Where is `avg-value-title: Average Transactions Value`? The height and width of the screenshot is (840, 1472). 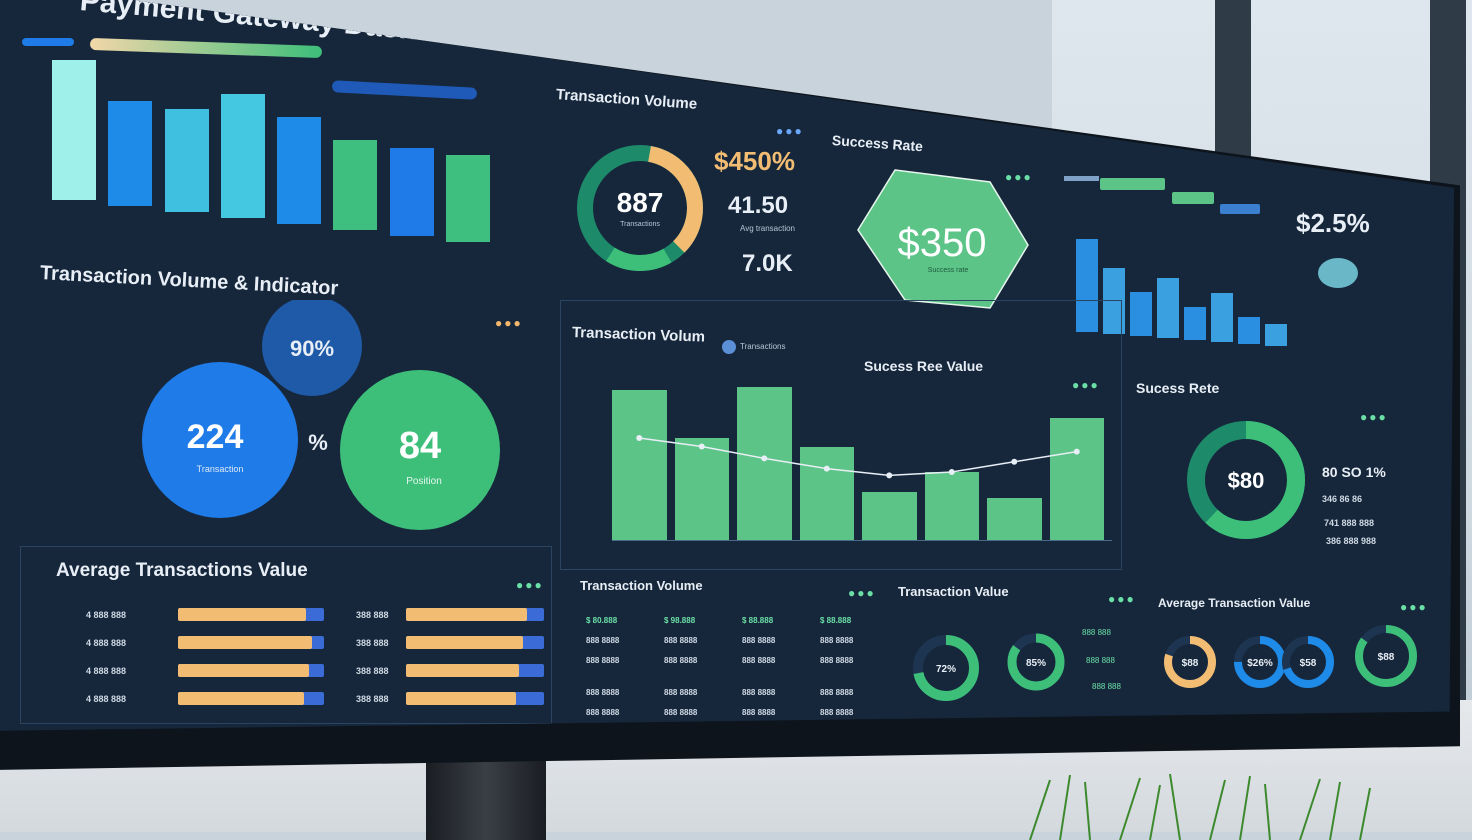 avg-value-title: Average Transactions Value is located at coordinates (182, 570).